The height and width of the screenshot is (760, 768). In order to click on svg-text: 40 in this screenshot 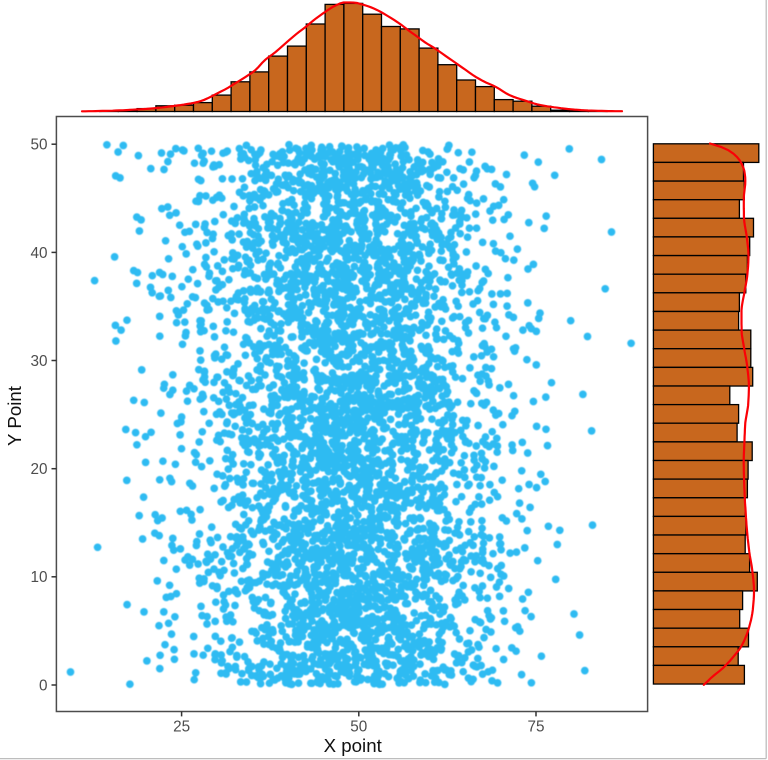, I will do `click(38, 253)`.